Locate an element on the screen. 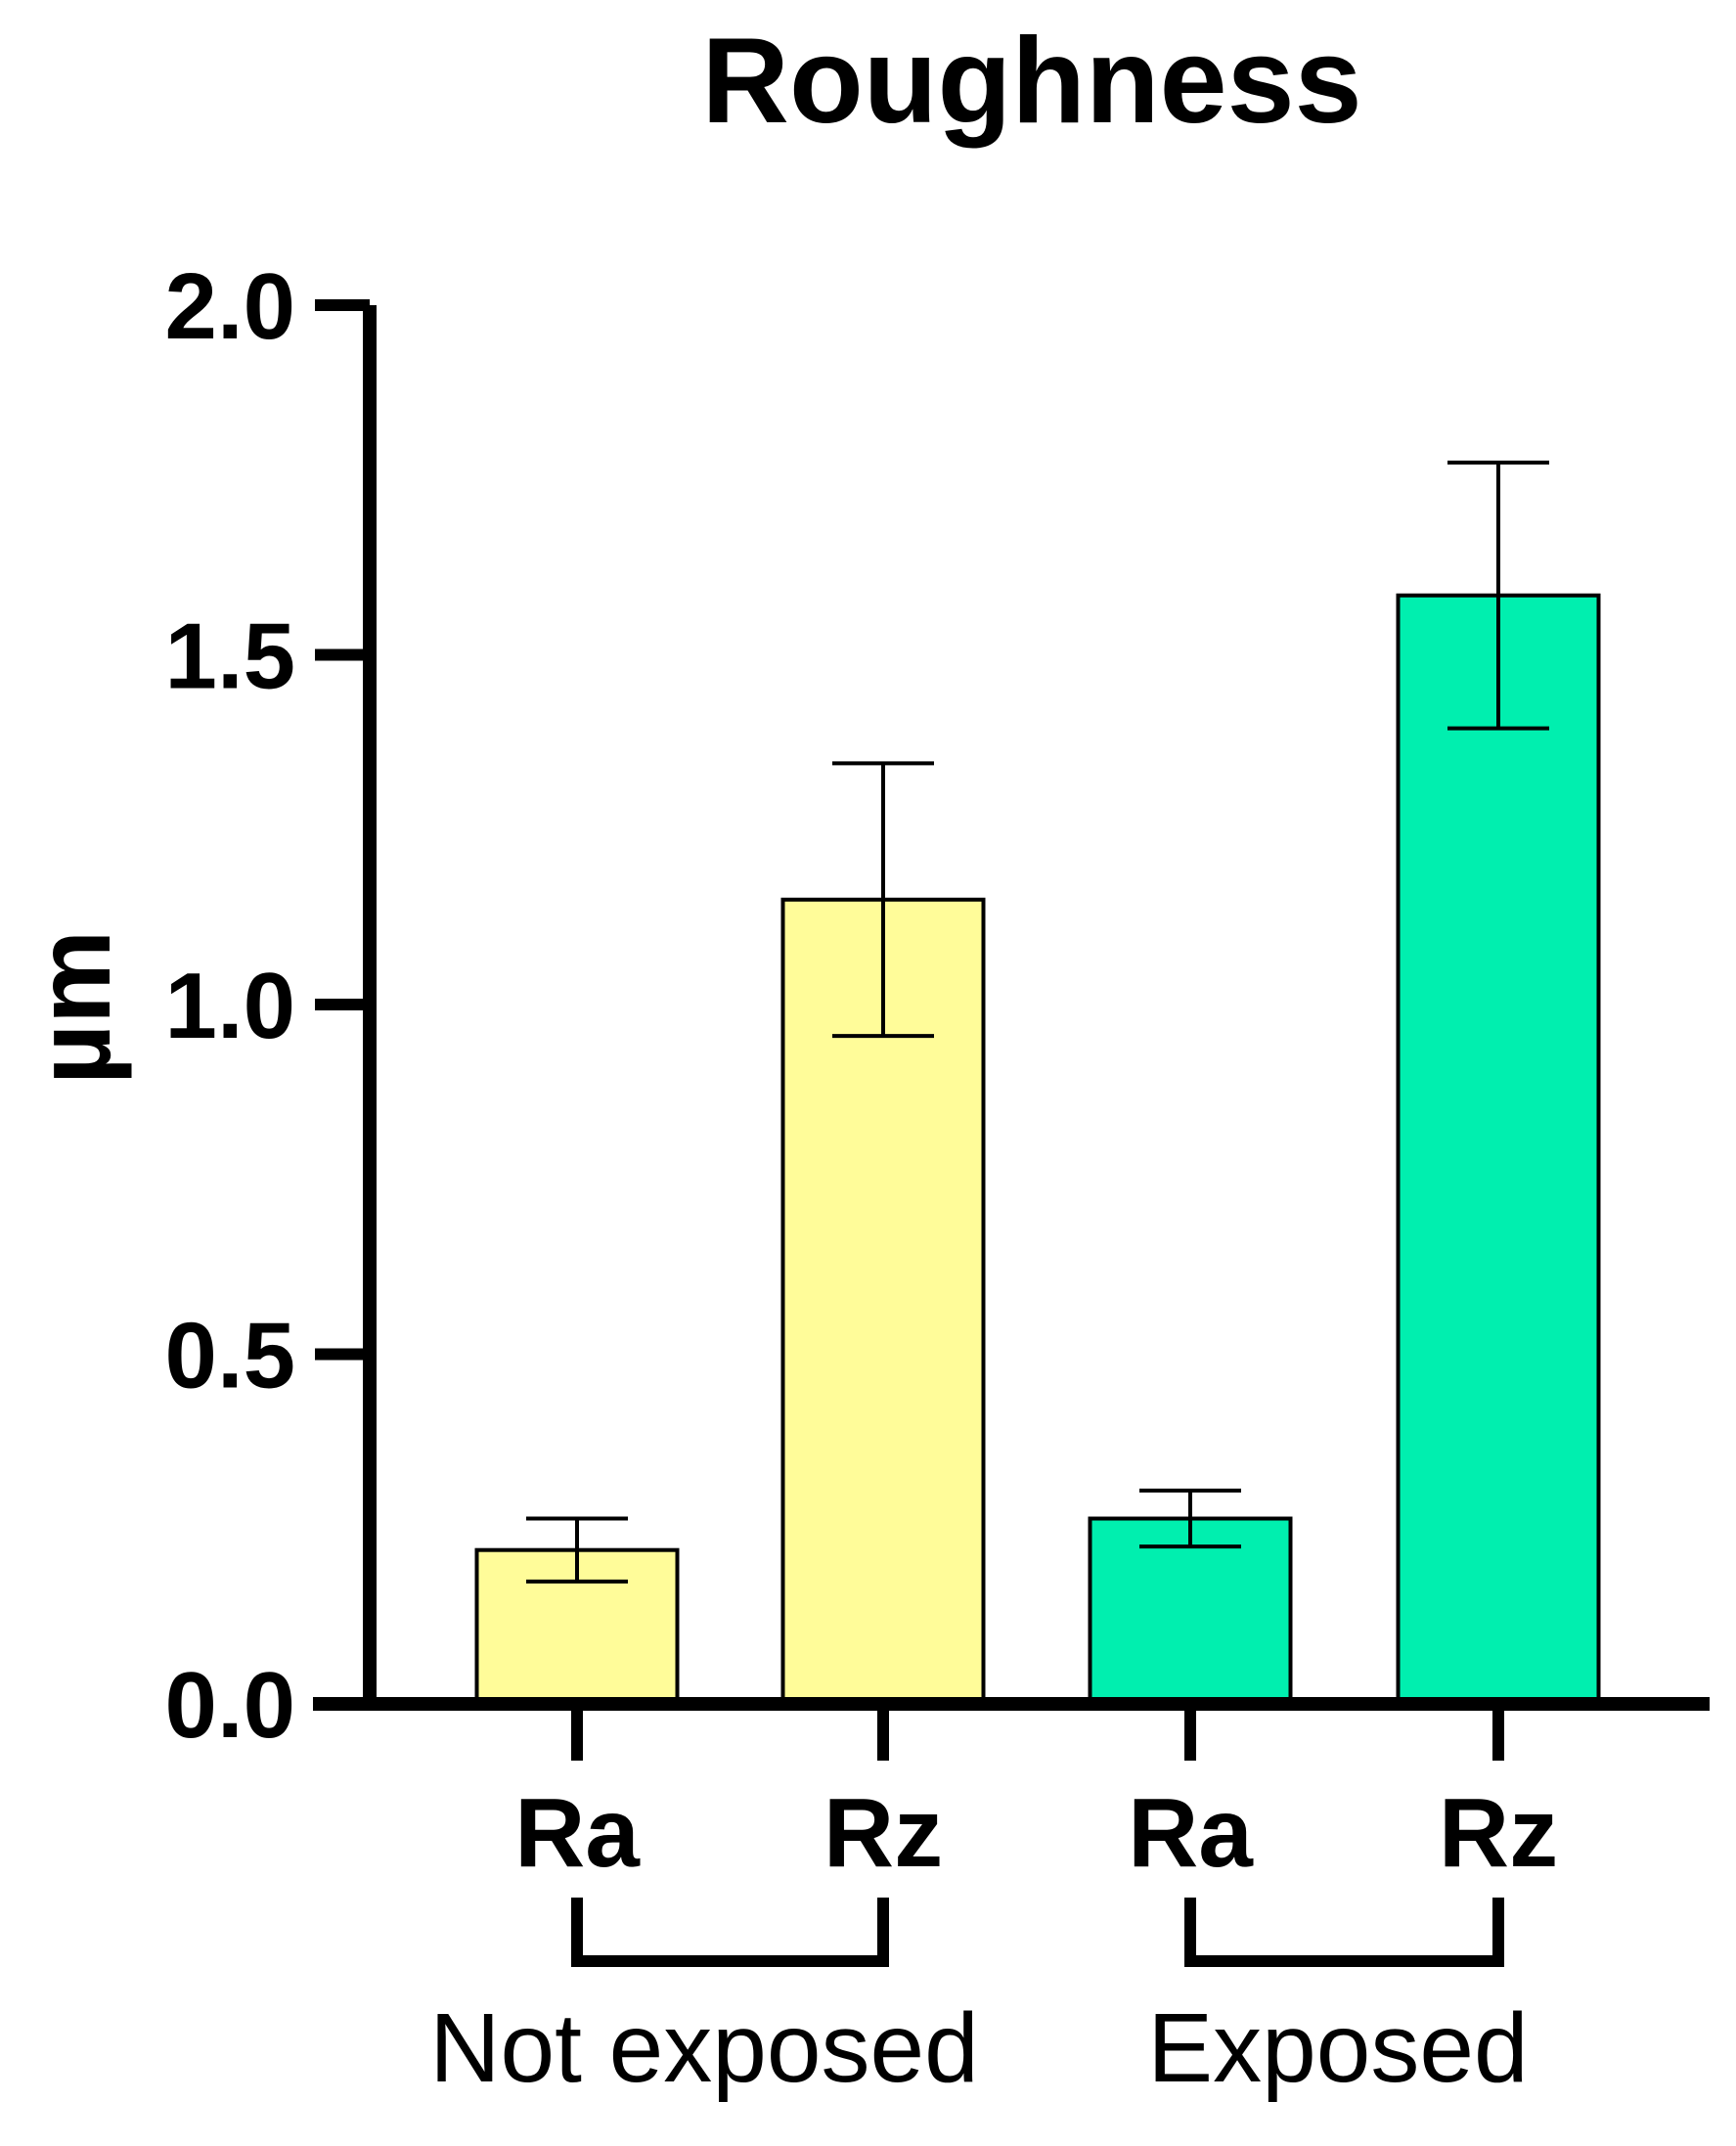  y-tick-label: 1.5 is located at coordinates (230, 656).